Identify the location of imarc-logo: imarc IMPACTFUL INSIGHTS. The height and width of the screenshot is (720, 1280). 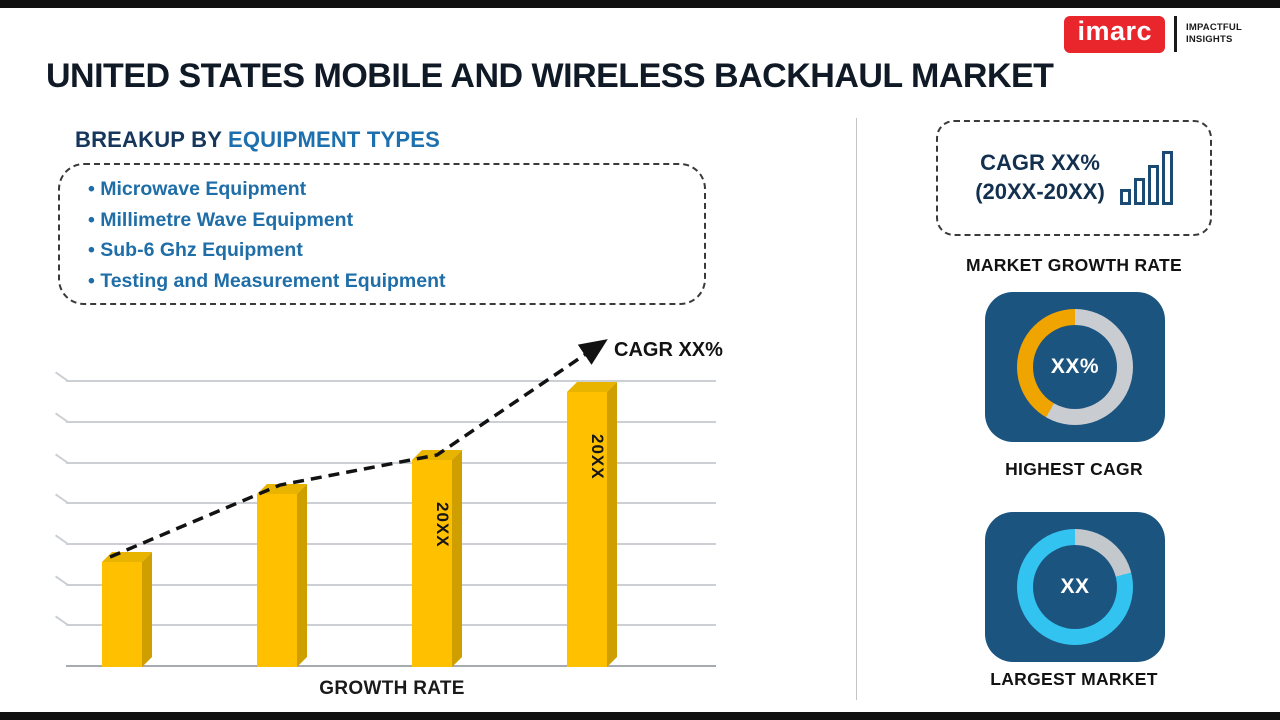
(1153, 34).